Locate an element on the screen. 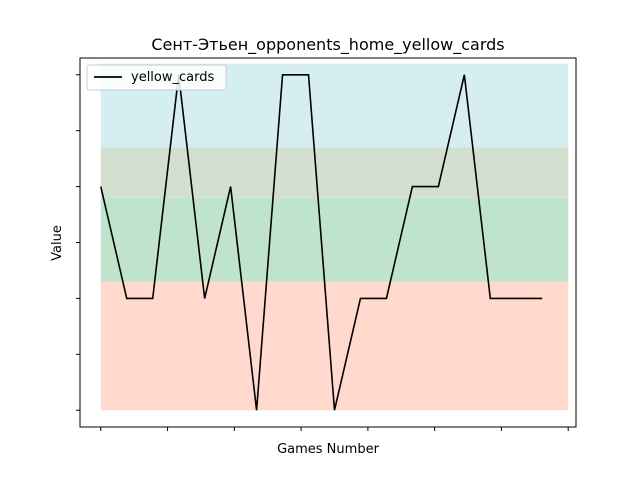 Image resolution: width=640 pixels, height=480 pixels. y-axis-label: Value is located at coordinates (57, 243).